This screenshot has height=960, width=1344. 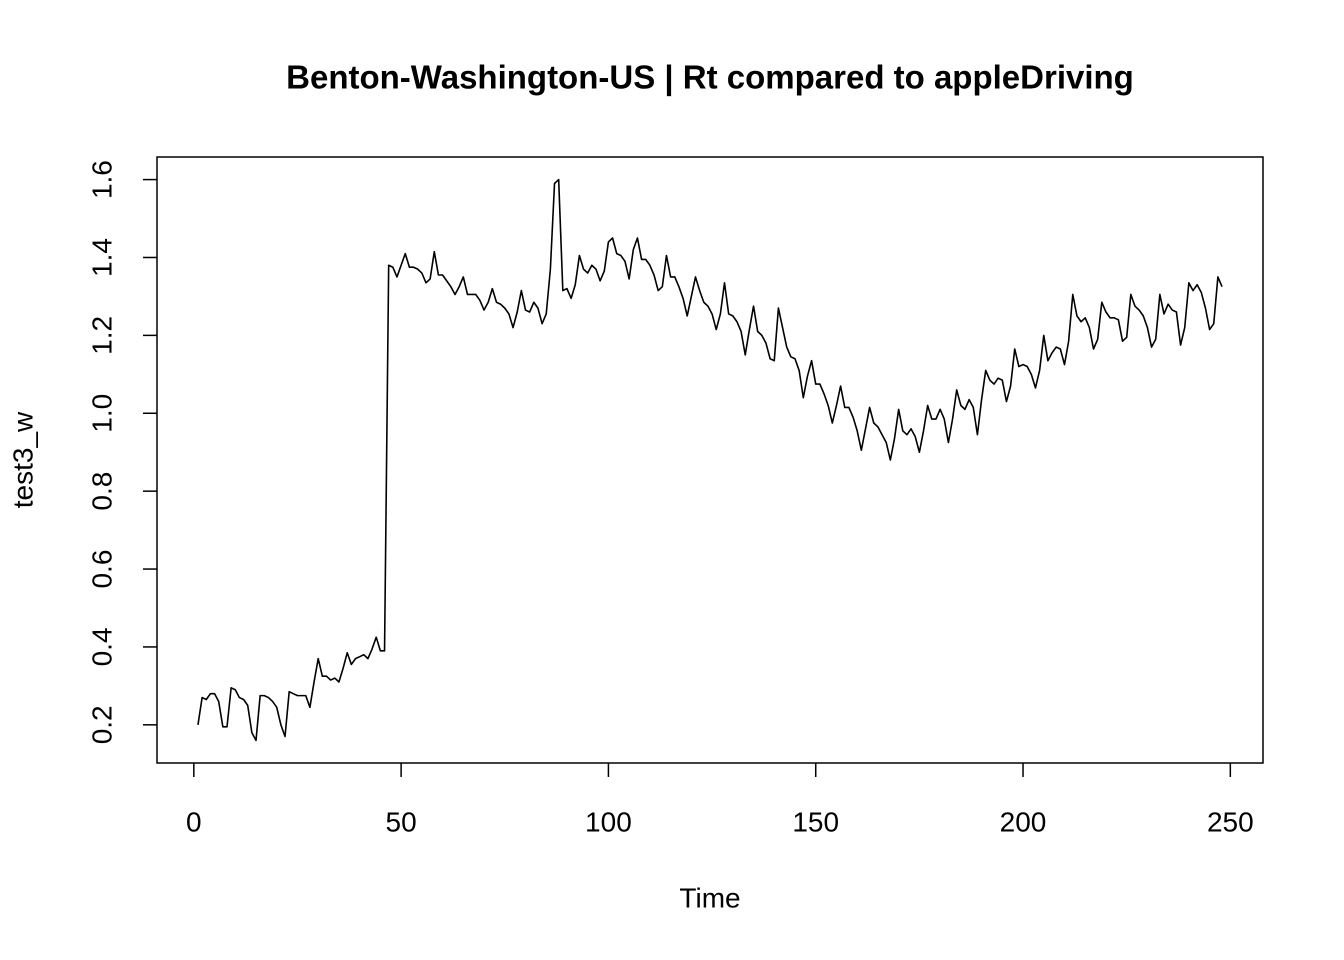 What do you see at coordinates (1023, 821) in the screenshot?
I see `x-tick-label: 200` at bounding box center [1023, 821].